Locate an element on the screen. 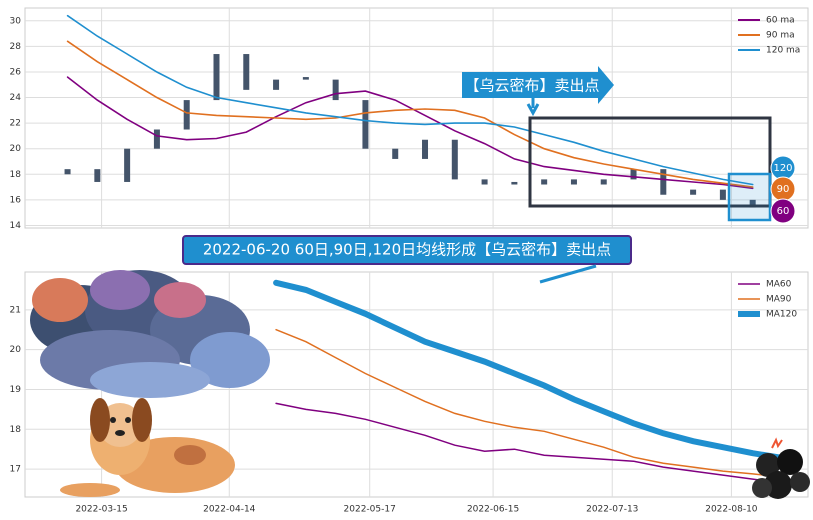  y-tick-label: 30 is located at coordinates (16, 21).